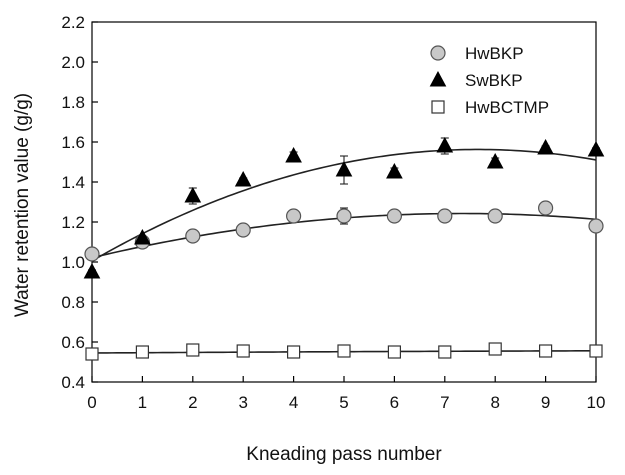 This screenshot has height=475, width=625. What do you see at coordinates (73, 22) in the screenshot?
I see `y-tick-label: 2.2` at bounding box center [73, 22].